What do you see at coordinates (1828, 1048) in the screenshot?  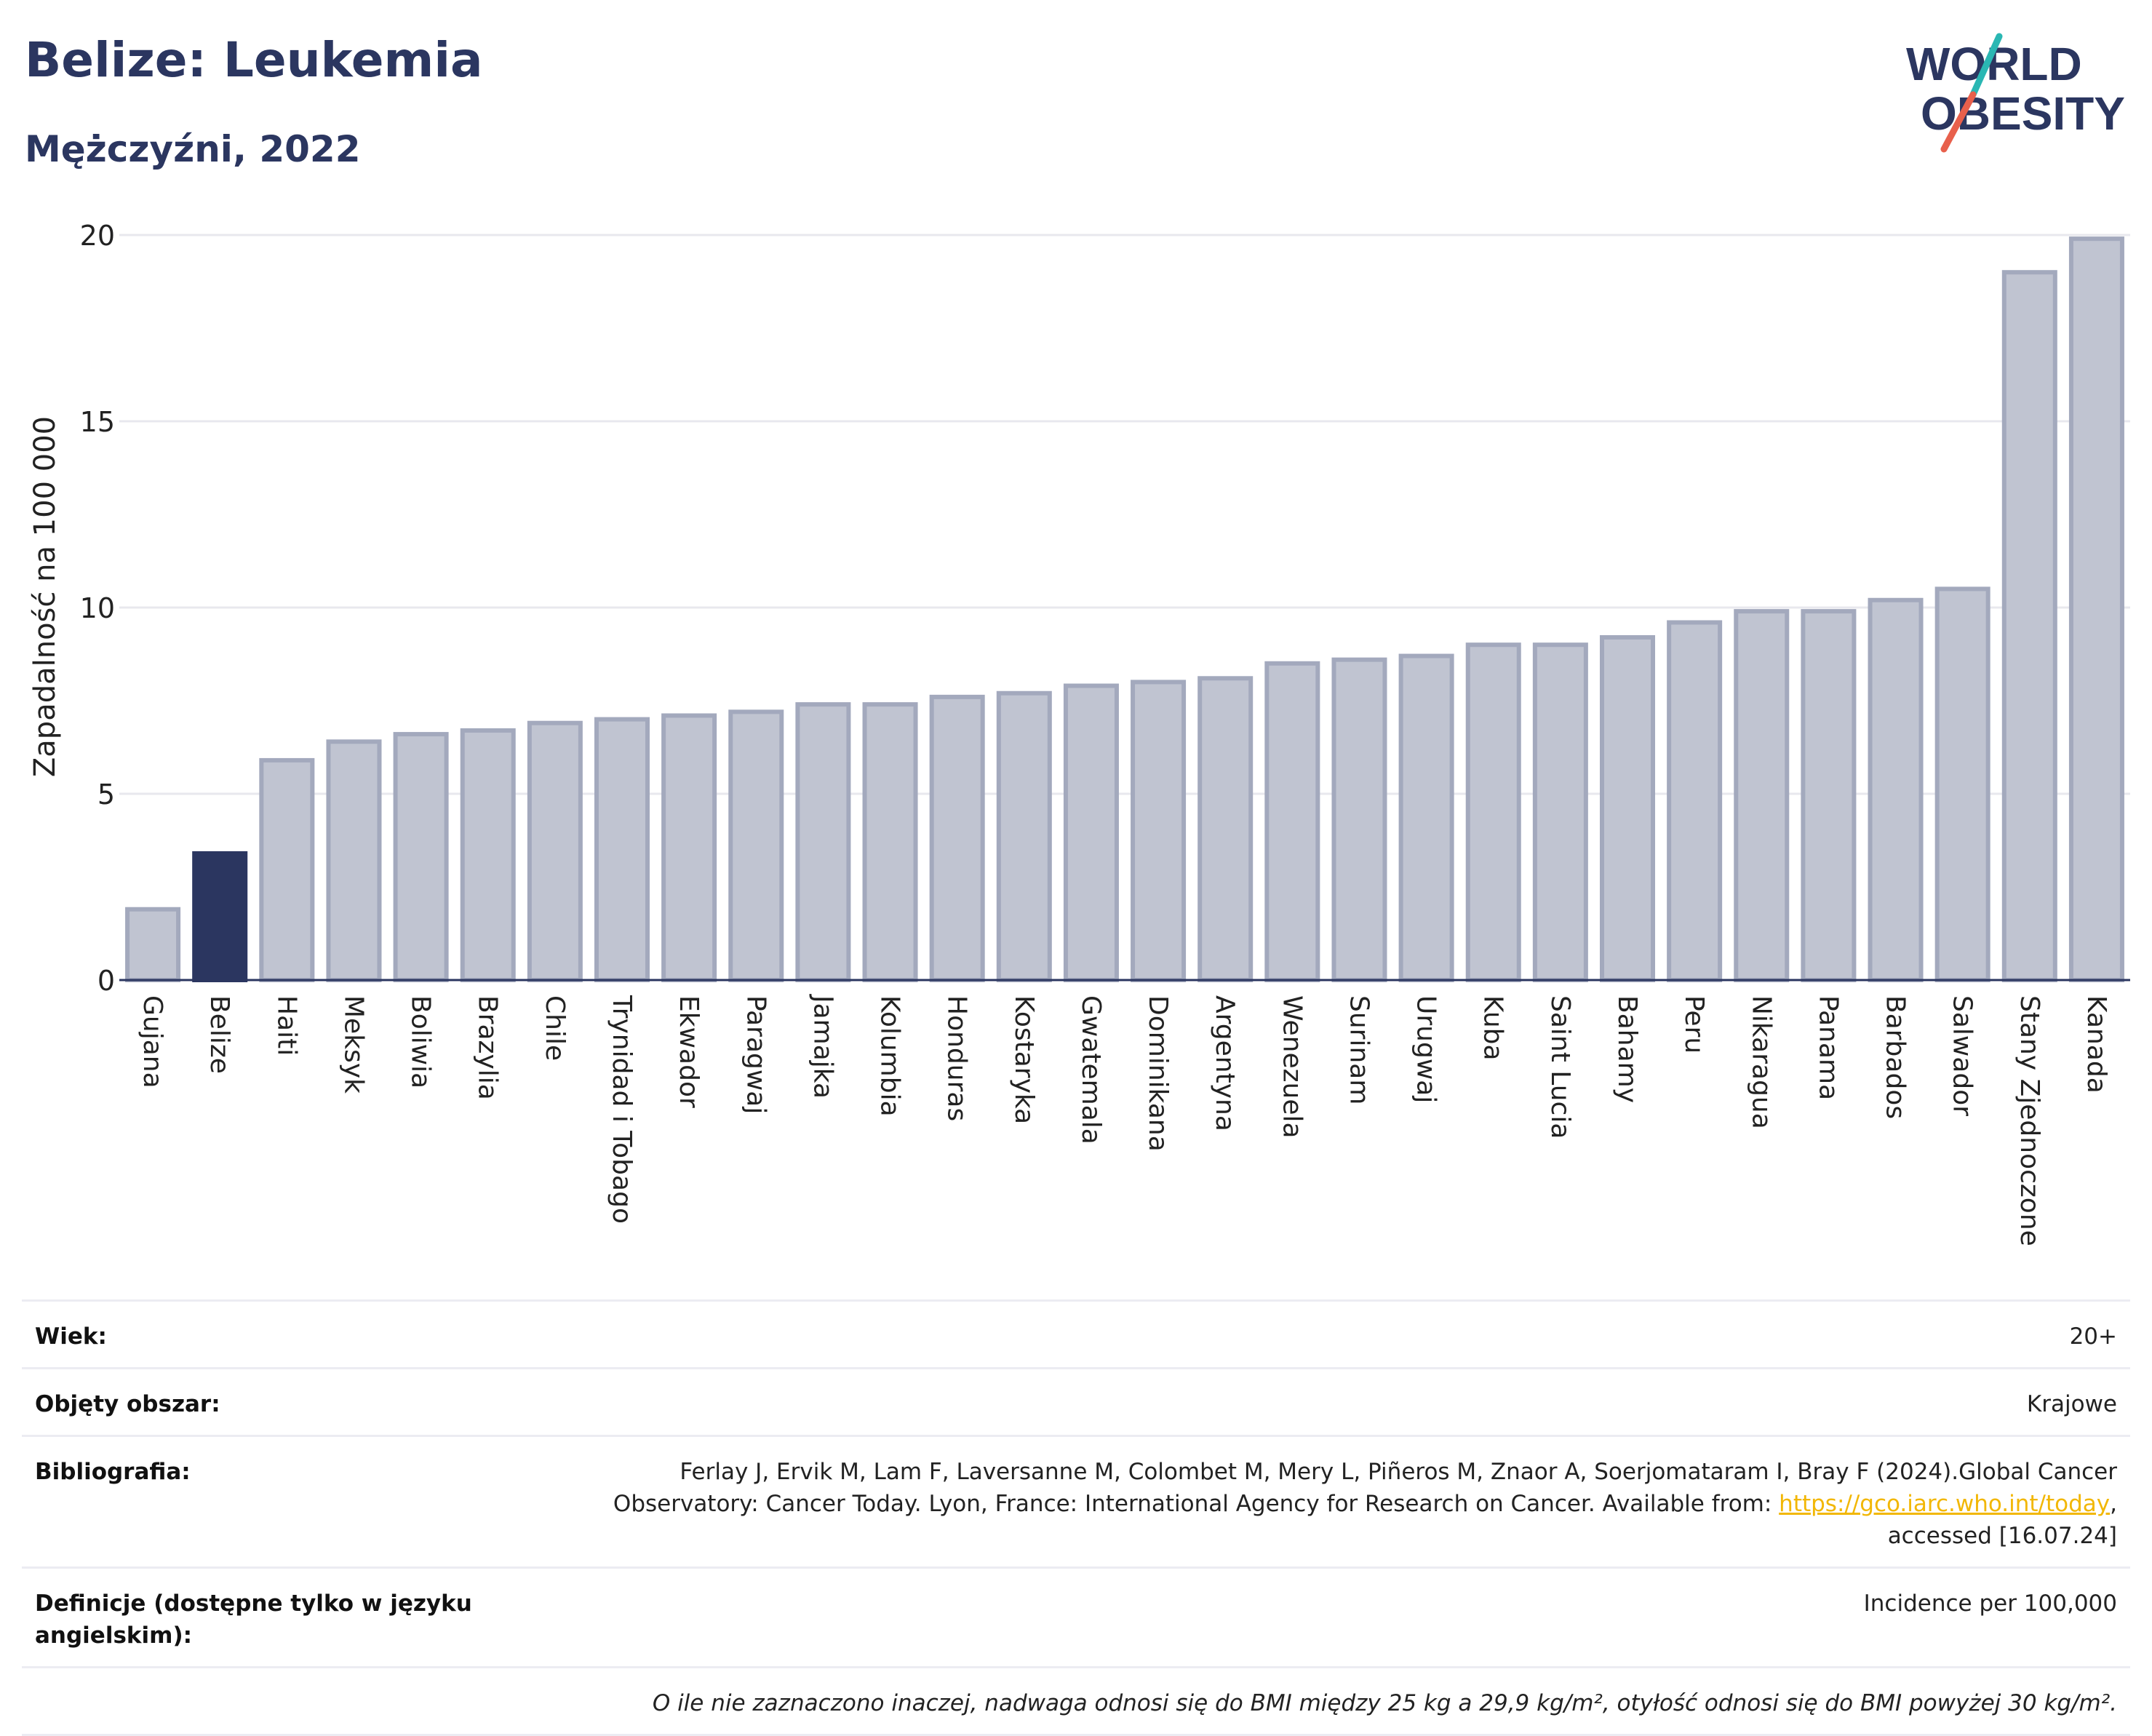 I see `x-tick-label: Panama` at bounding box center [1828, 1048].